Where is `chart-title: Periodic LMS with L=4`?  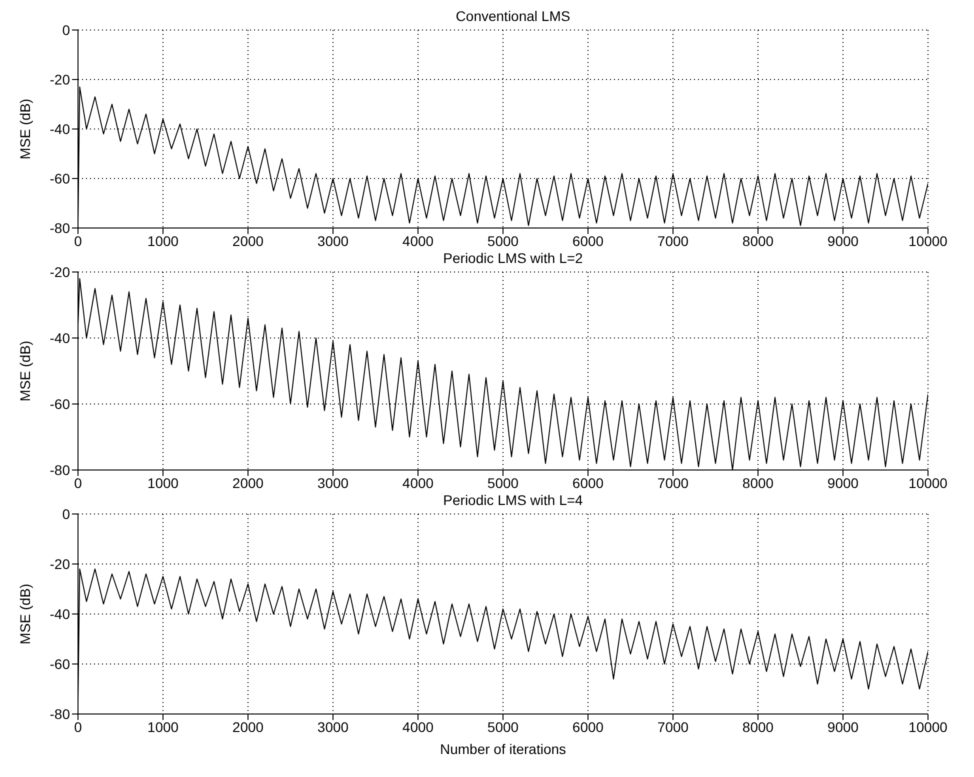 chart-title: Periodic LMS with L=4 is located at coordinates (513, 500).